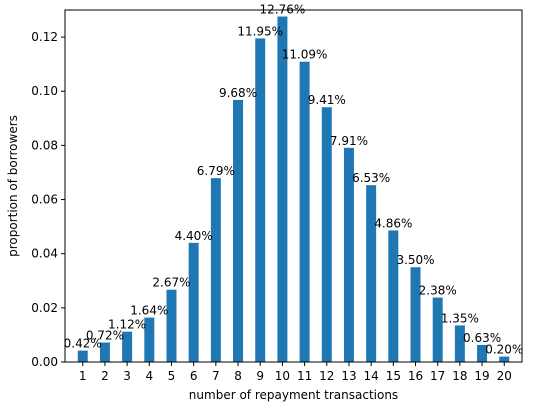 This screenshot has width=550, height=406. Describe the element at coordinates (260, 31) in the screenshot. I see `bar-label-9: 11.95%` at that location.